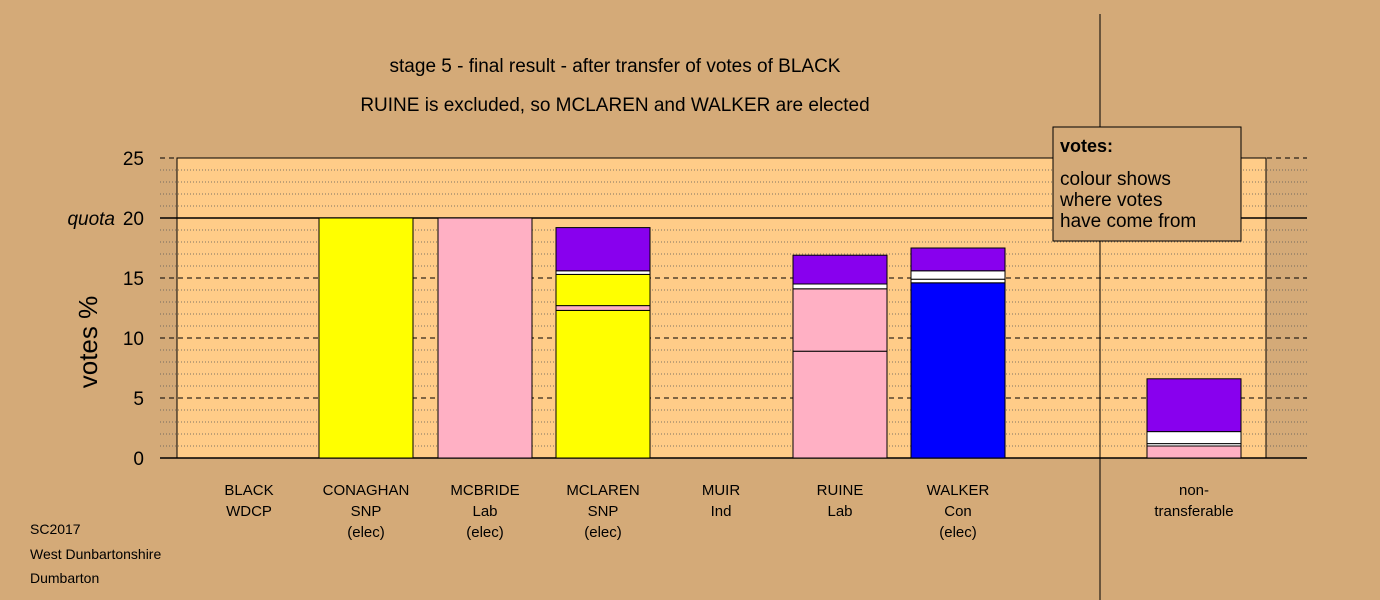 Image resolution: width=1380 pixels, height=600 pixels. I want to click on category-label: BLACK, so click(248, 490).